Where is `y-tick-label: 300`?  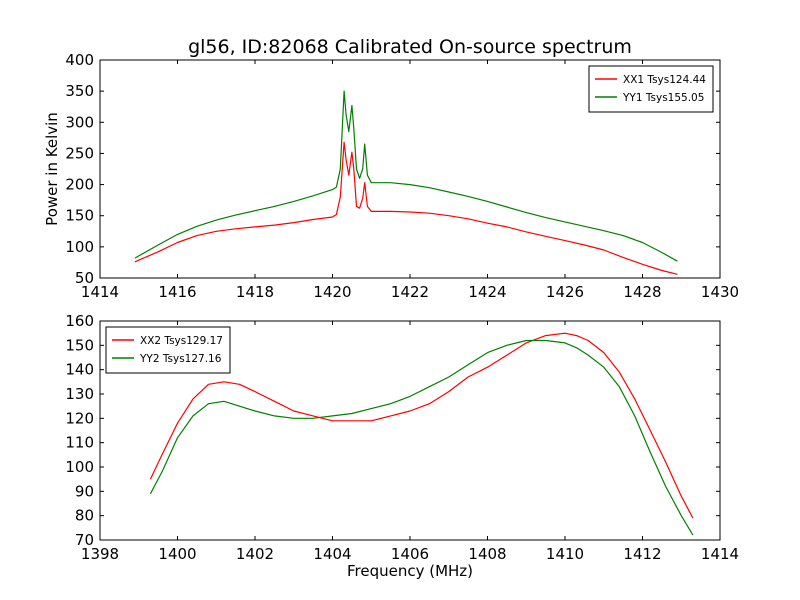
y-tick-label: 300 is located at coordinates (79, 122).